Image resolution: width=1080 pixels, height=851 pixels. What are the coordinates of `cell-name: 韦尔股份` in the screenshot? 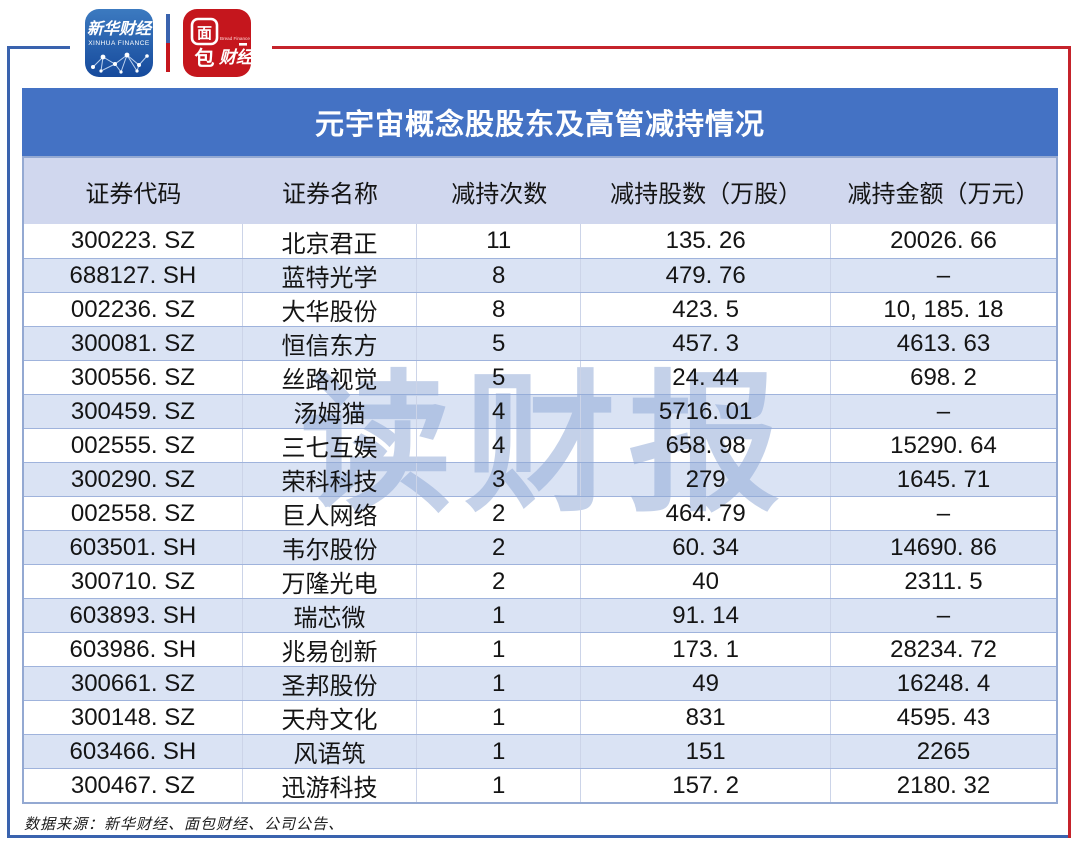 It's located at (330, 547).